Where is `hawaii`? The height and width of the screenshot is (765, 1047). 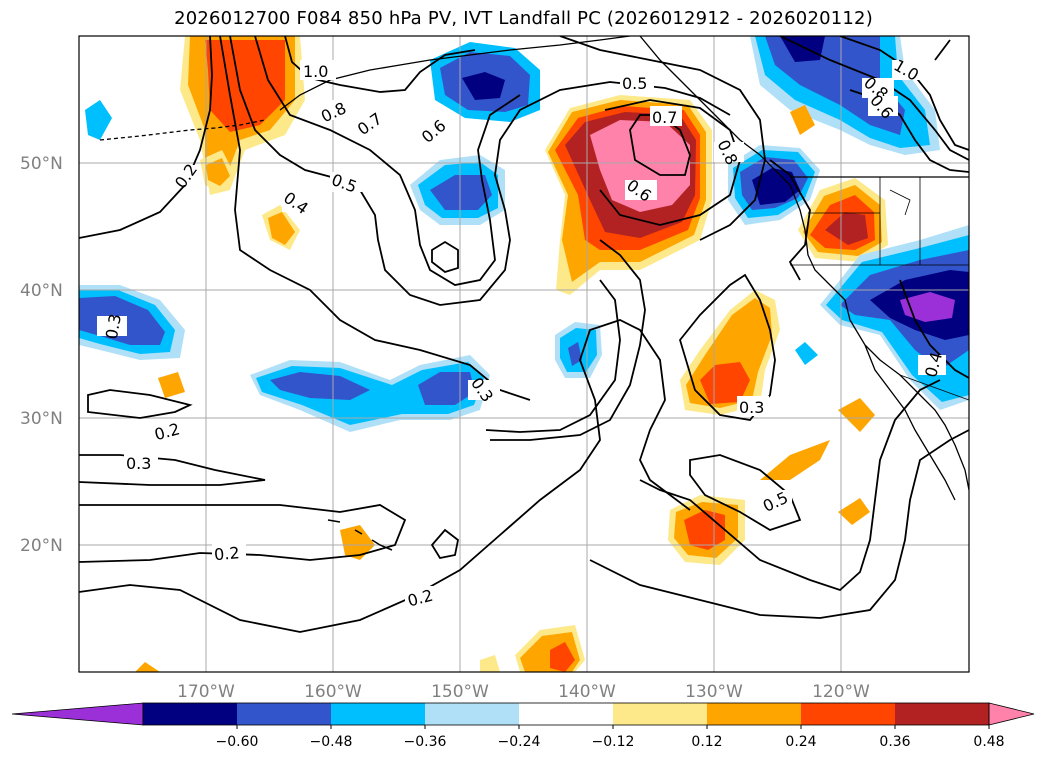
hawaii is located at coordinates (360, 535).